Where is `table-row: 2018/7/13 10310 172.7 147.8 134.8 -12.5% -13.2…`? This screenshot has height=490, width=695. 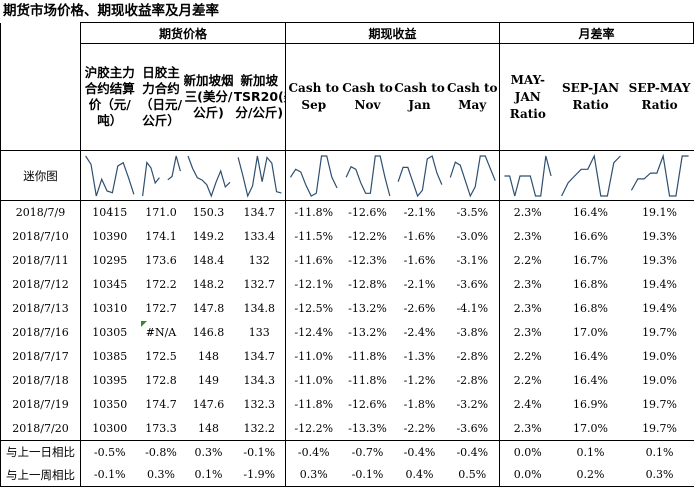
table-row: 2018/7/13 10310 172.7 147.8 134.8 -12.5% -13.2… is located at coordinates (347, 308).